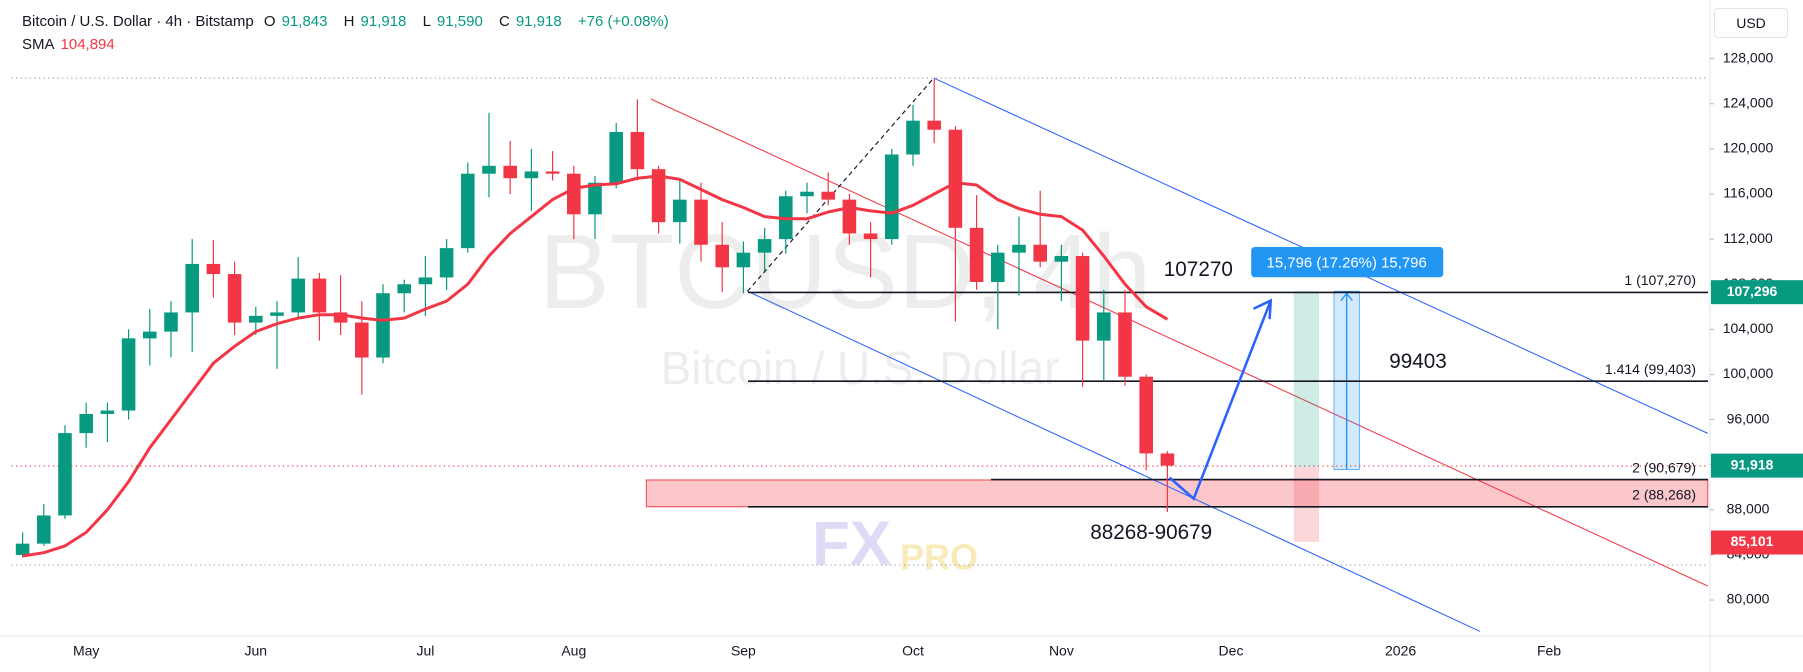  What do you see at coordinates (86, 651) in the screenshot?
I see `x-tick-label: May` at bounding box center [86, 651].